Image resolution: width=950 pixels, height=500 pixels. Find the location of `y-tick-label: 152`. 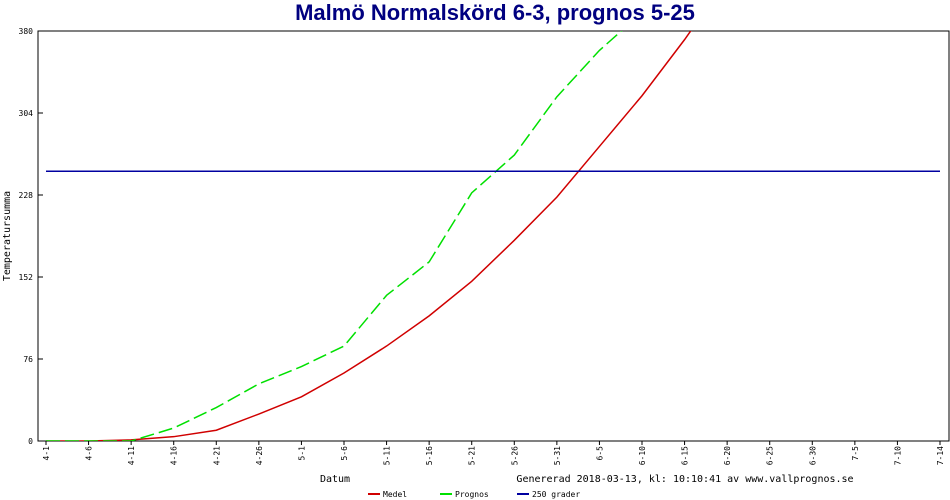

y-tick-label: 152 is located at coordinates (26, 277).